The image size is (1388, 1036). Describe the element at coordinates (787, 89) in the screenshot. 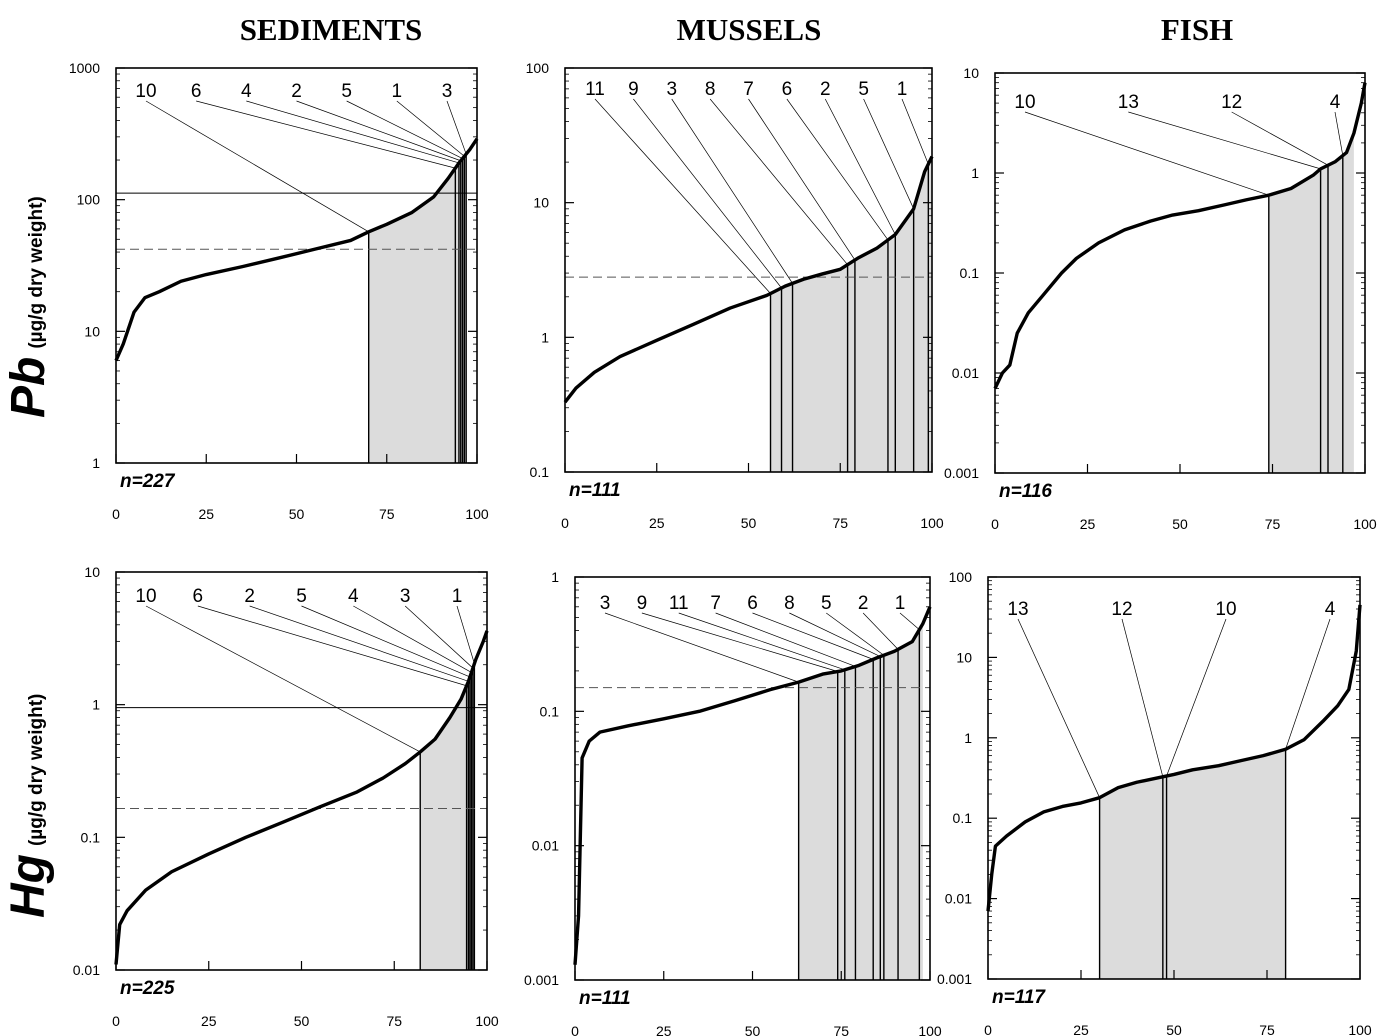

I see `pb-mussels-site-label-6: 6` at that location.